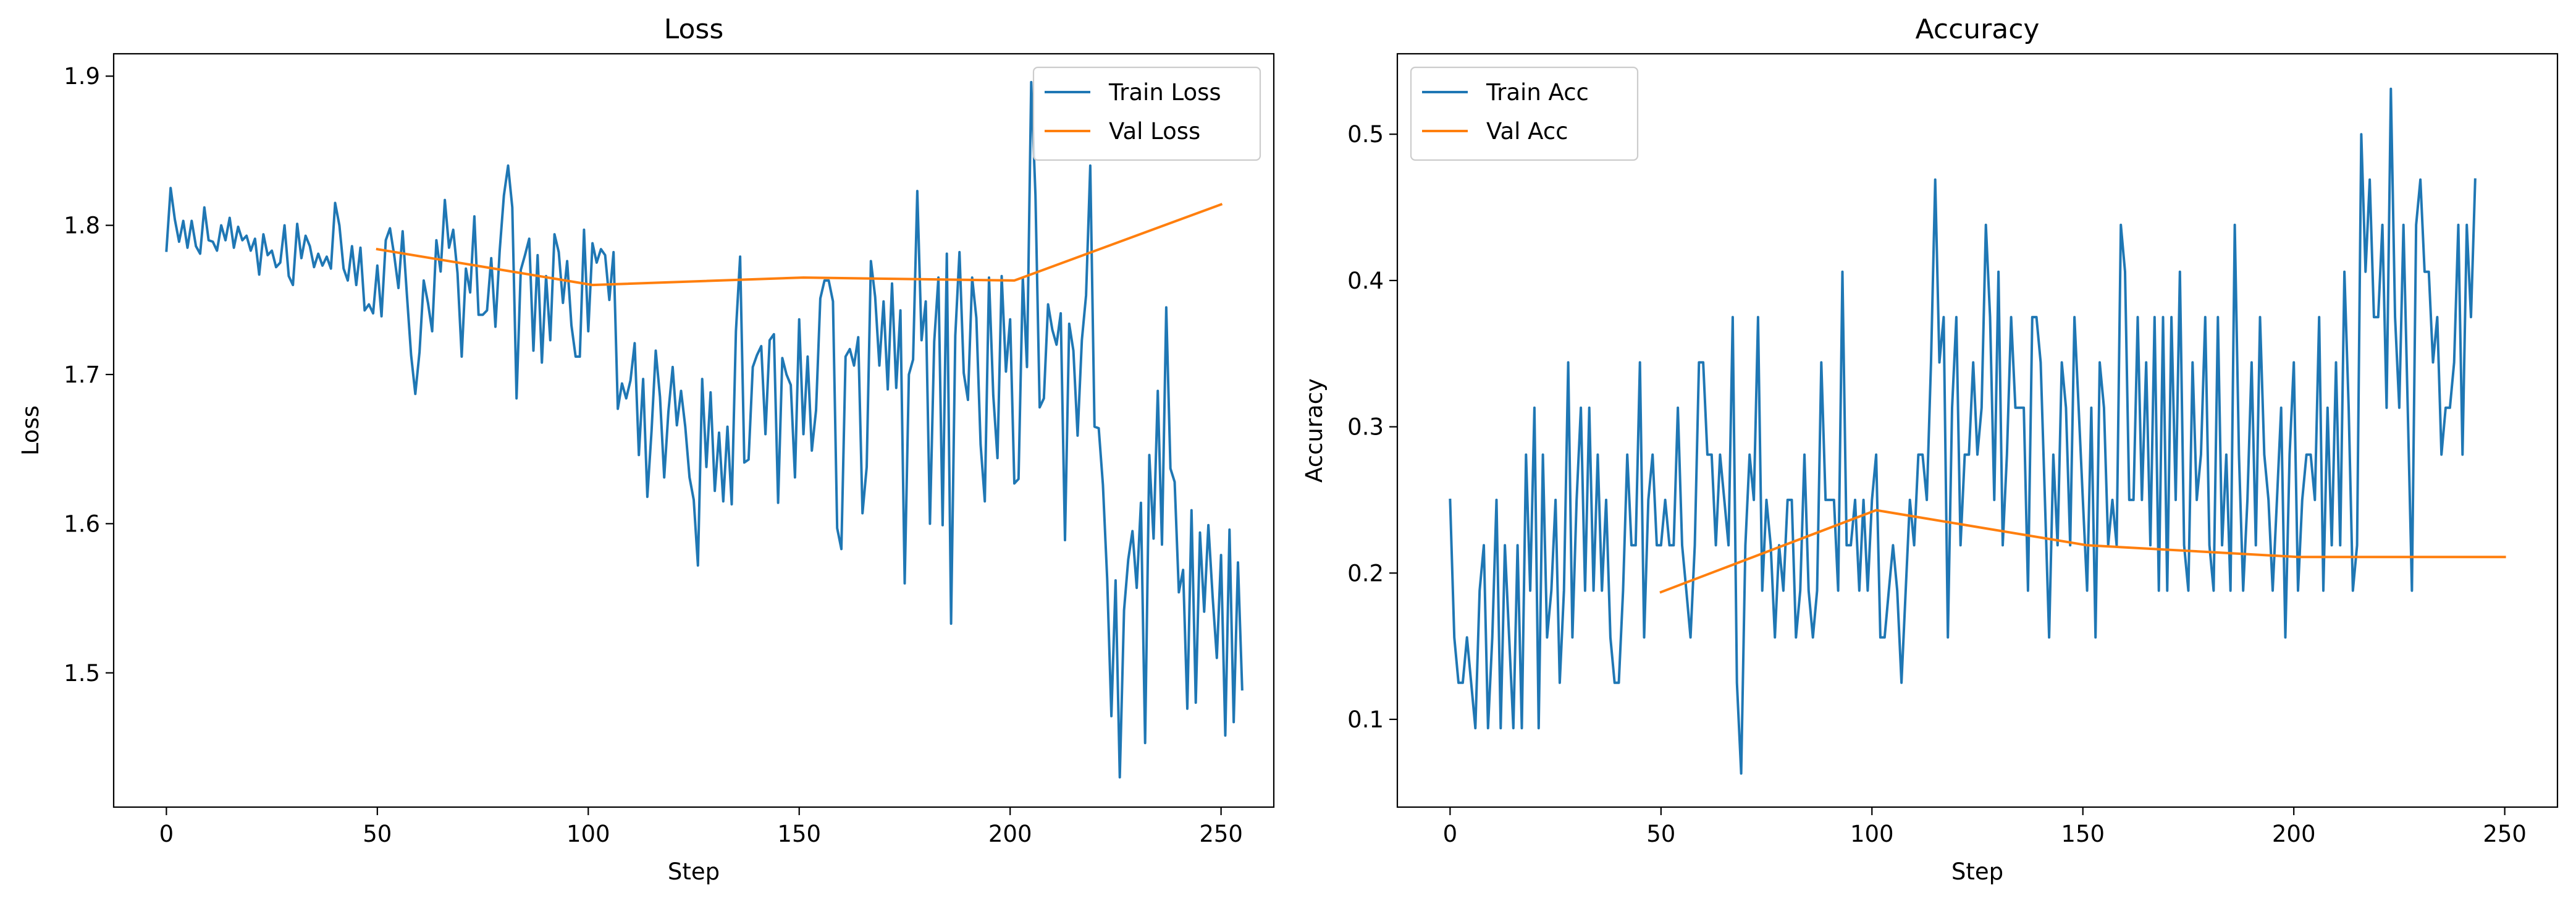 This screenshot has height=906, width=2576. Describe the element at coordinates (1314, 430) in the screenshot. I see `y-axis-label: Accuracy` at that location.